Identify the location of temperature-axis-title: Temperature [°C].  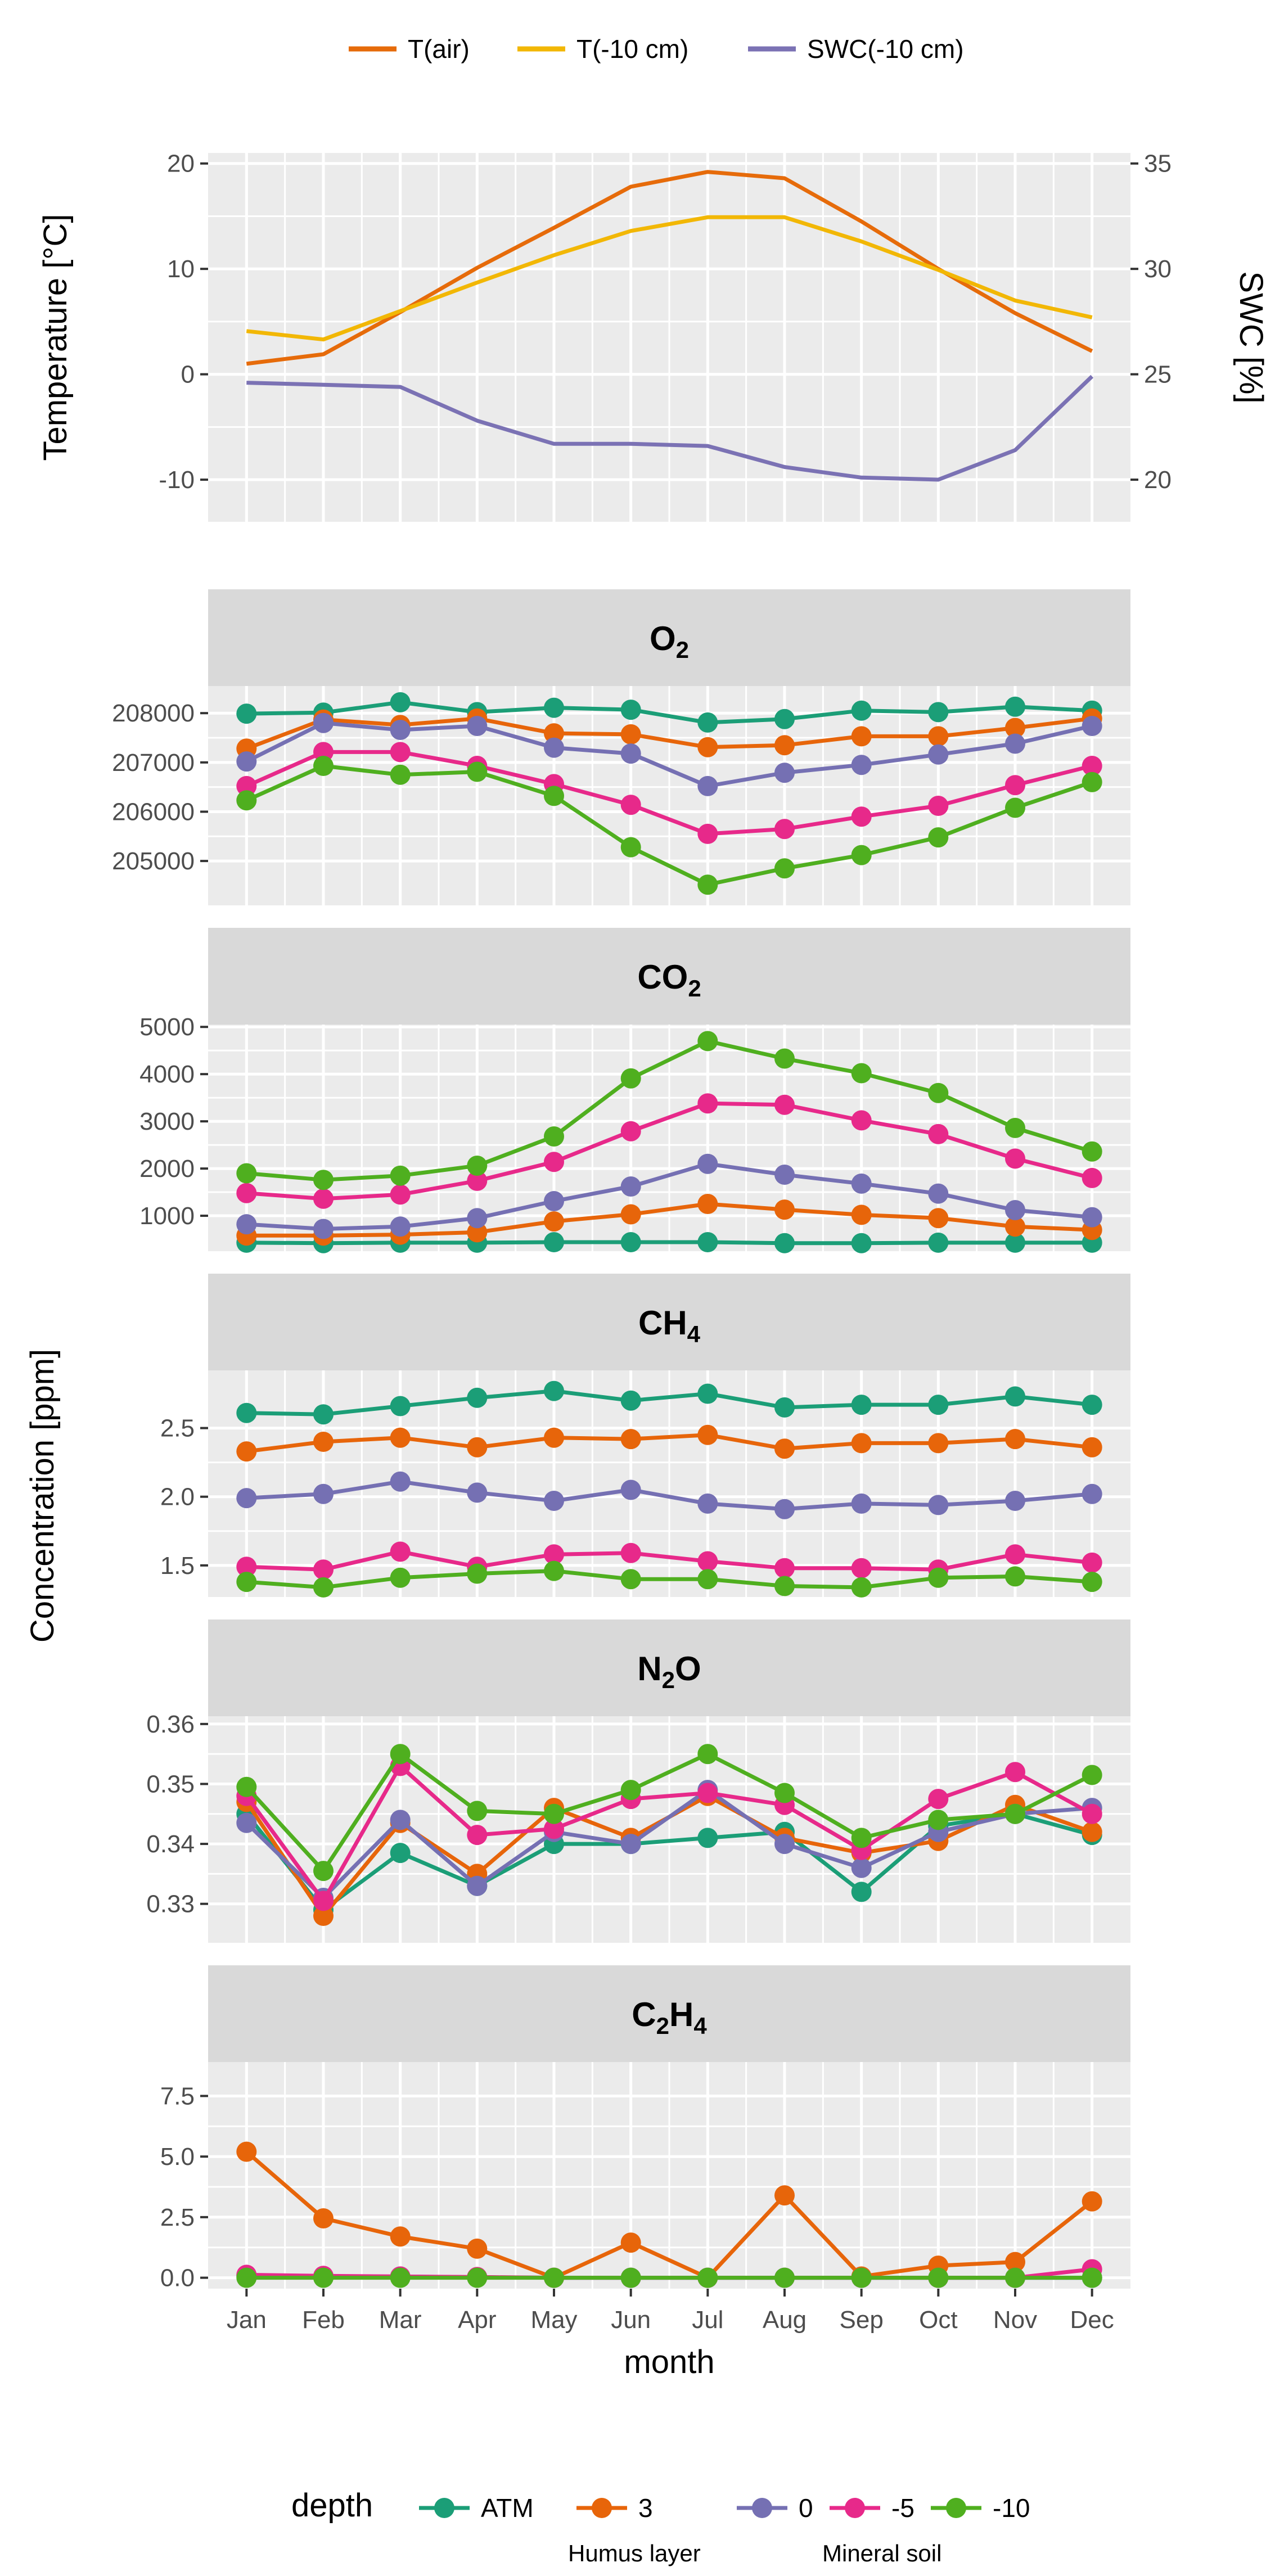
(55, 337).